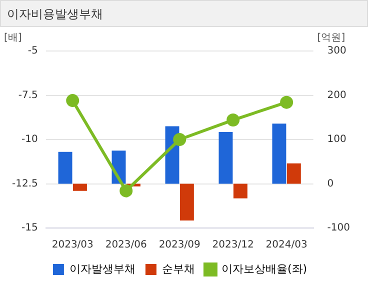 The image size is (370, 285). I want to click on y2-tick-label: 0, so click(330, 184).